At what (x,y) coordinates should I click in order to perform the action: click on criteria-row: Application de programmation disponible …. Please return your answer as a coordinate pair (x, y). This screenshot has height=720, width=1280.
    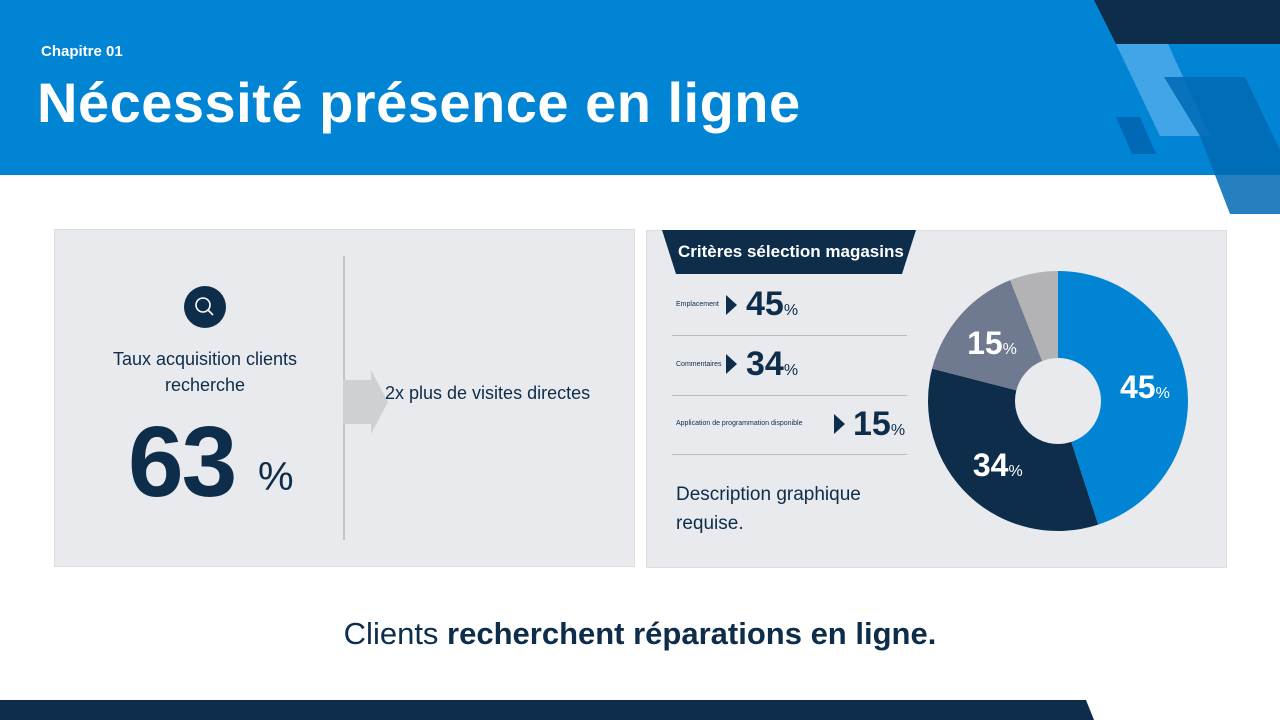
    Looking at the image, I should click on (789, 424).